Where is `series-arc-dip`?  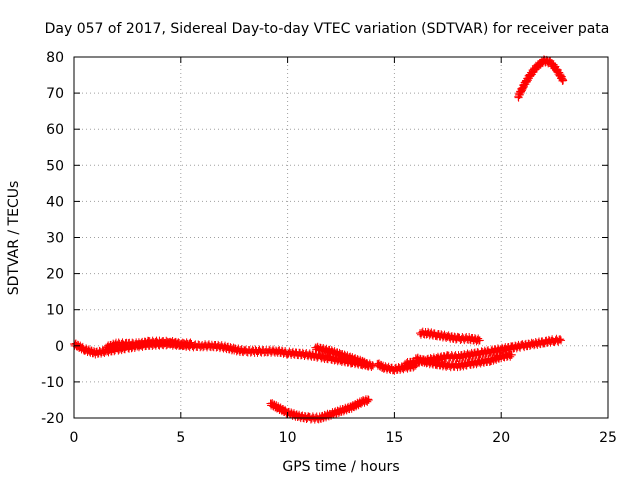
series-arc-dip is located at coordinates (319, 409).